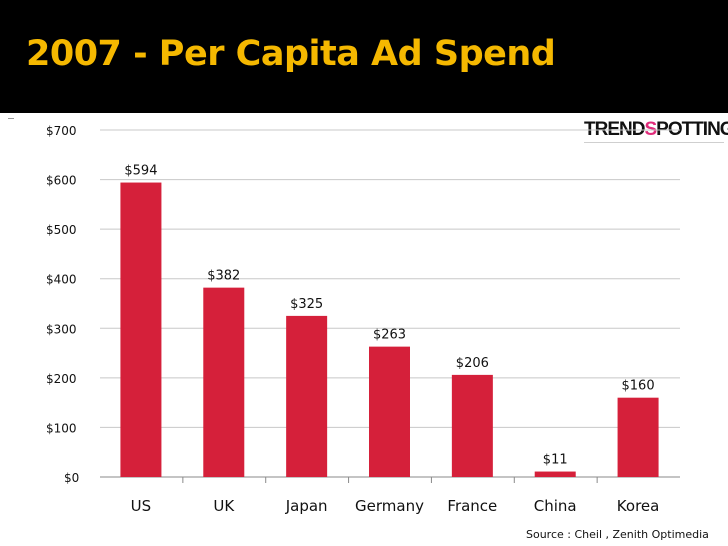  Describe the element at coordinates (472, 506) in the screenshot. I see `x-tick-label: France` at that location.